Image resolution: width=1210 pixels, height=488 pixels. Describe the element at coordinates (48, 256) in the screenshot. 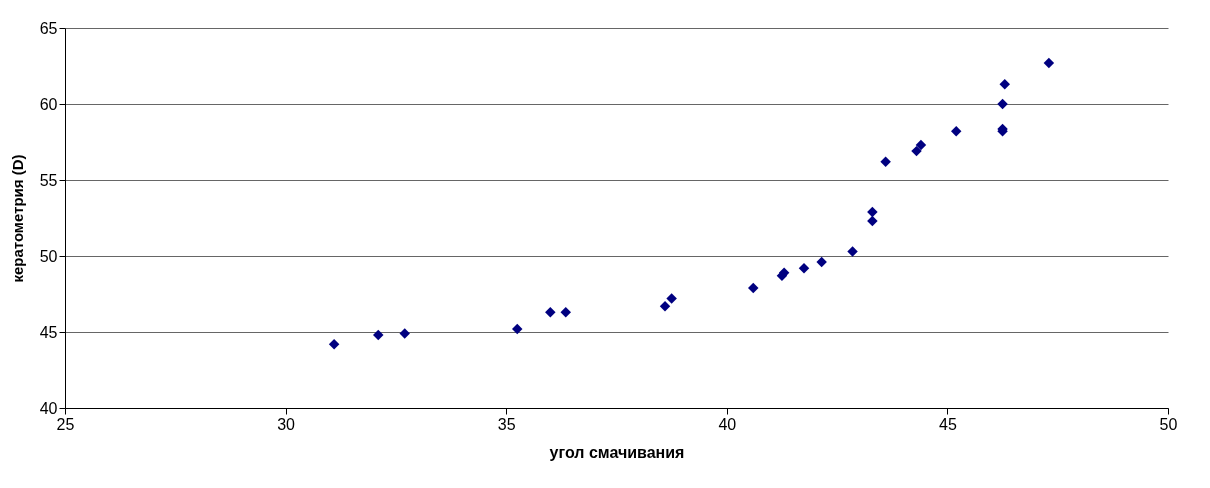

I see `y-tick-label: 50` at that location.